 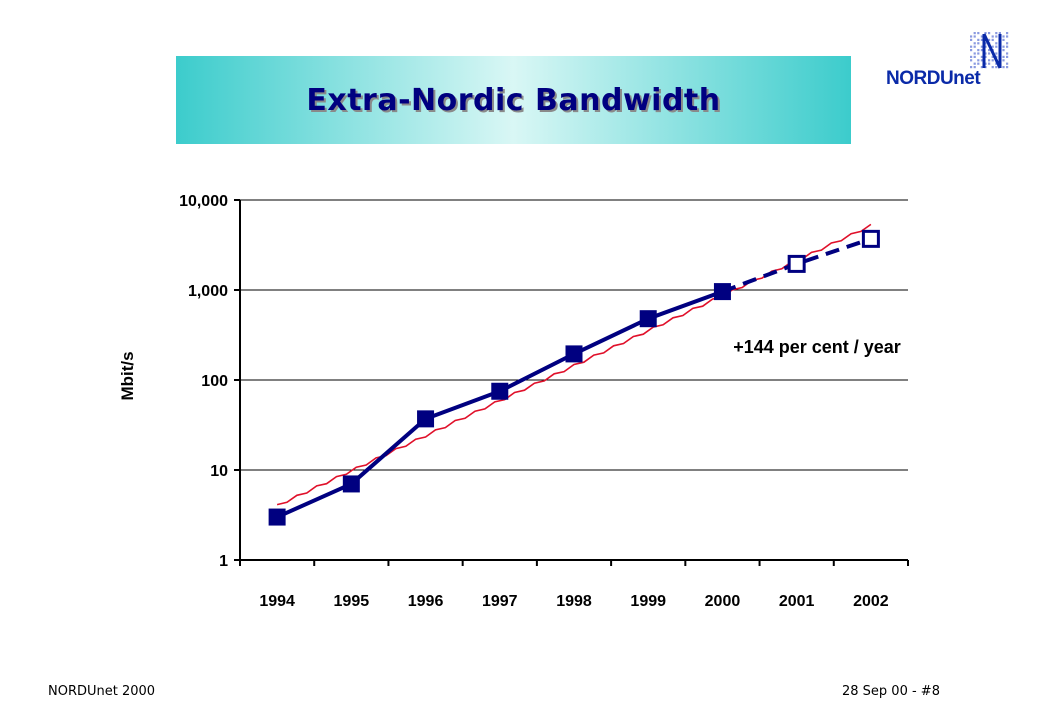 I want to click on y-tick-label: 10, so click(x=219, y=471).